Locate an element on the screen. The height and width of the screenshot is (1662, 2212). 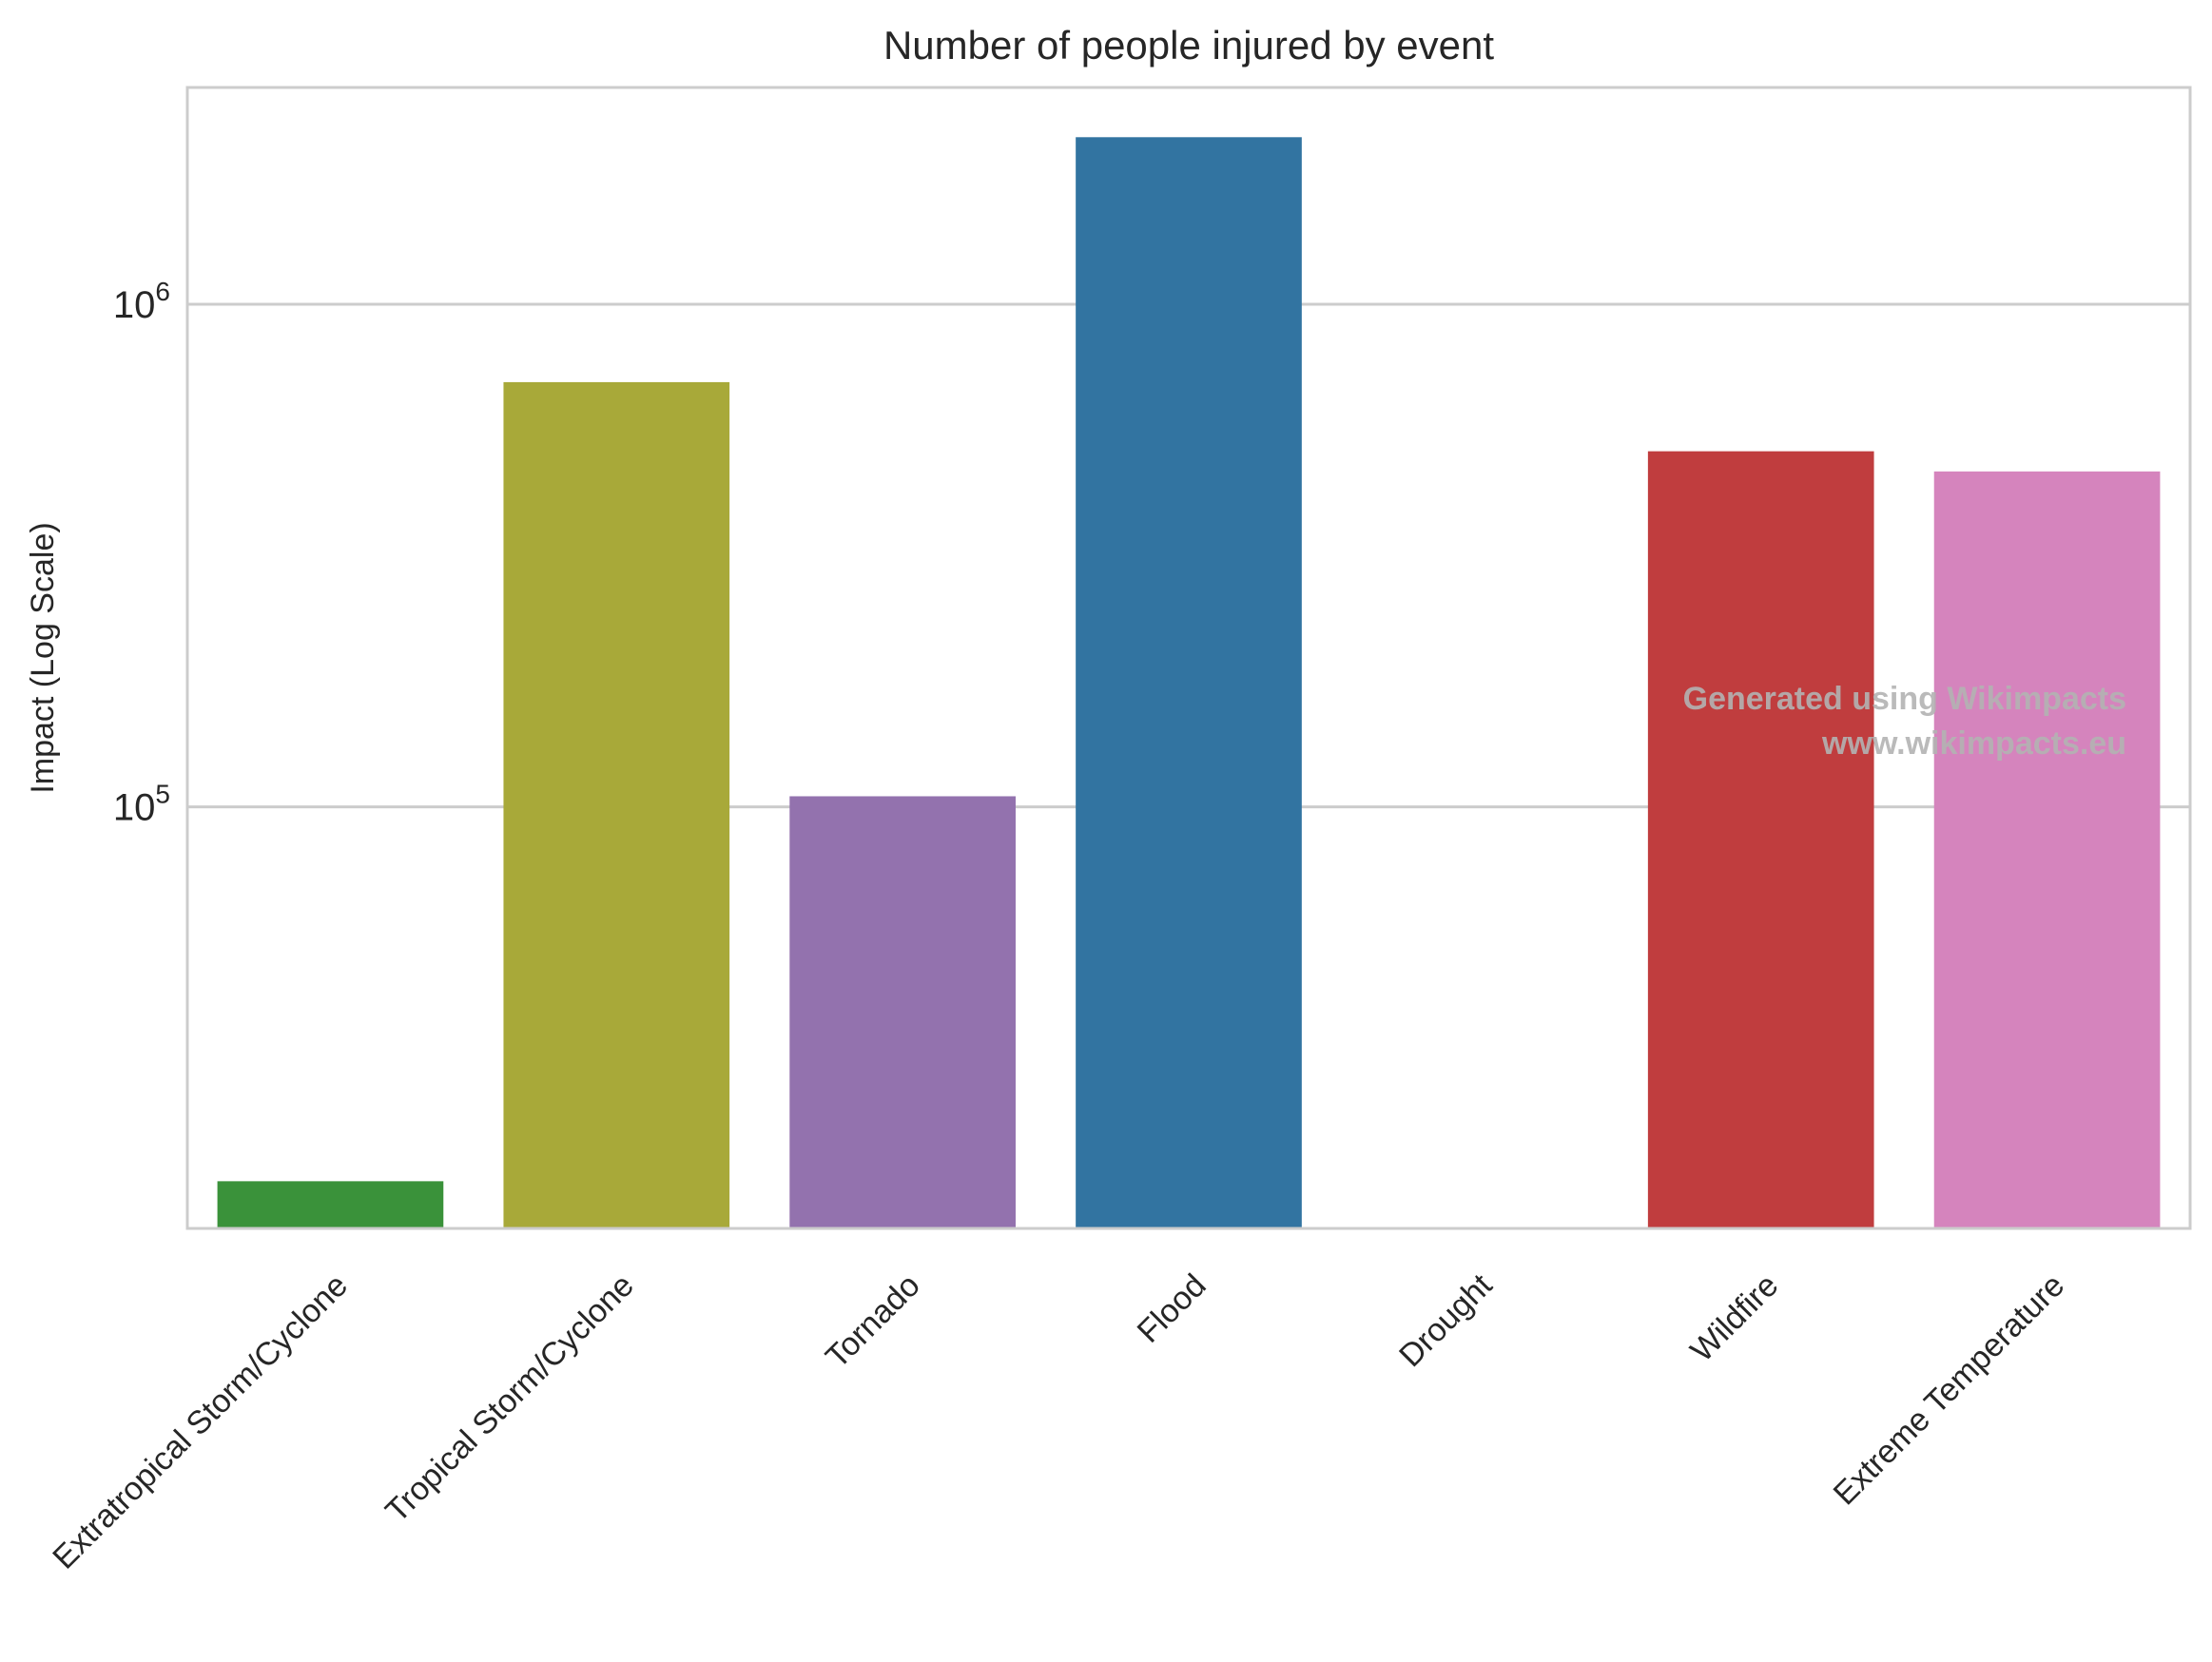
y-tick-label-1: 10⁶ is located at coordinates (141, 301).